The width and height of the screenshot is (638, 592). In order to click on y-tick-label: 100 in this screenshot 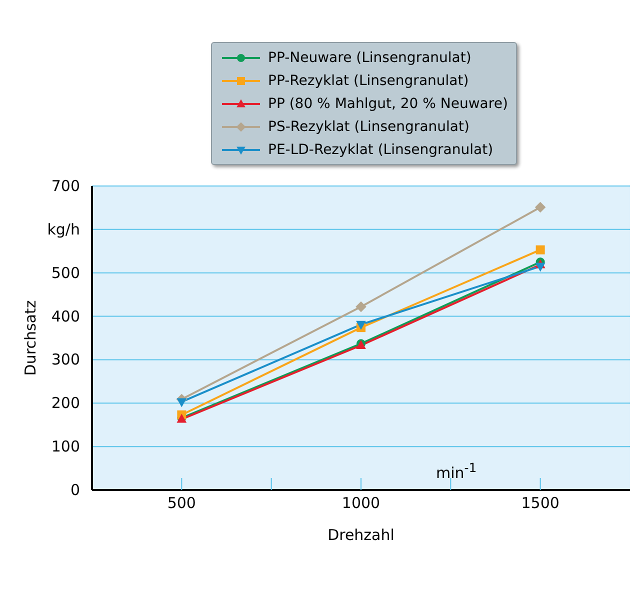, I will do `click(65, 447)`.